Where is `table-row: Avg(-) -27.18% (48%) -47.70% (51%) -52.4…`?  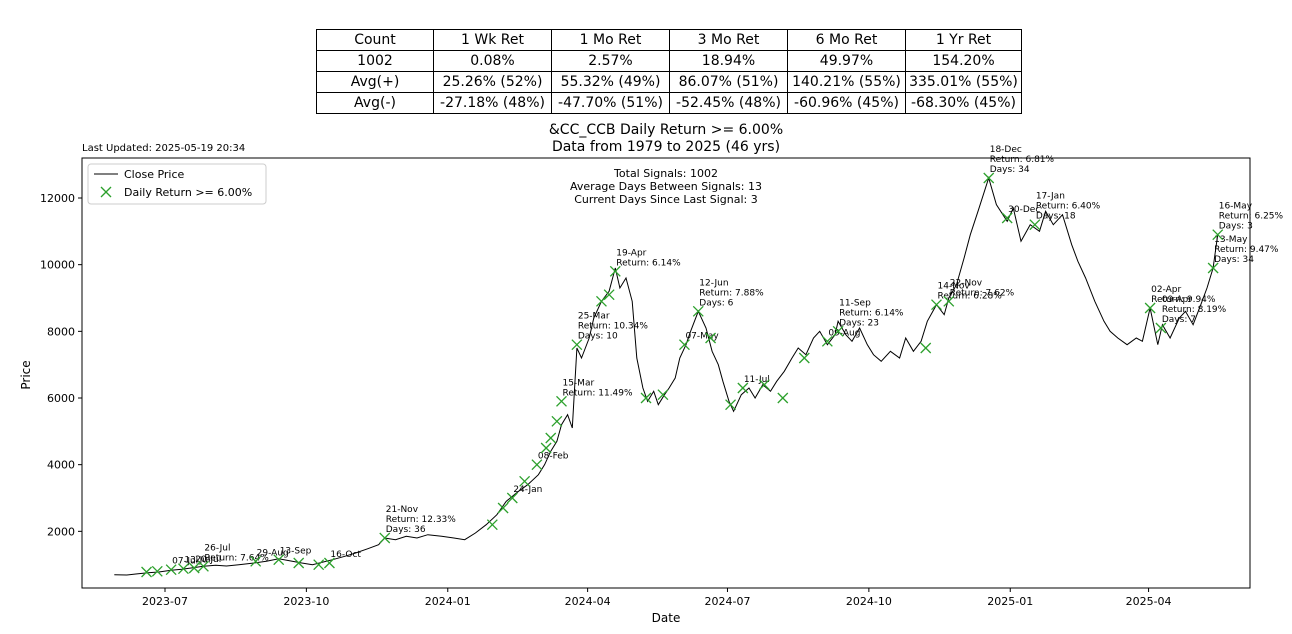 table-row: Avg(-) -27.18% (48%) -47.70% (51%) -52.4… is located at coordinates (669, 103).